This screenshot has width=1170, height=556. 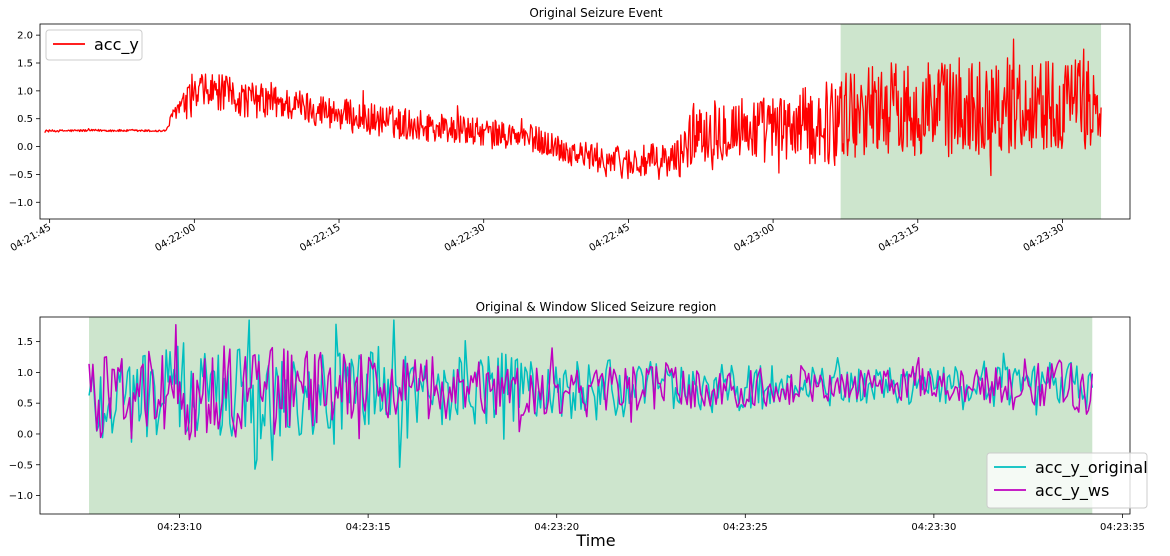 I want to click on x-tick-label: 04:22:30, so click(x=465, y=238).